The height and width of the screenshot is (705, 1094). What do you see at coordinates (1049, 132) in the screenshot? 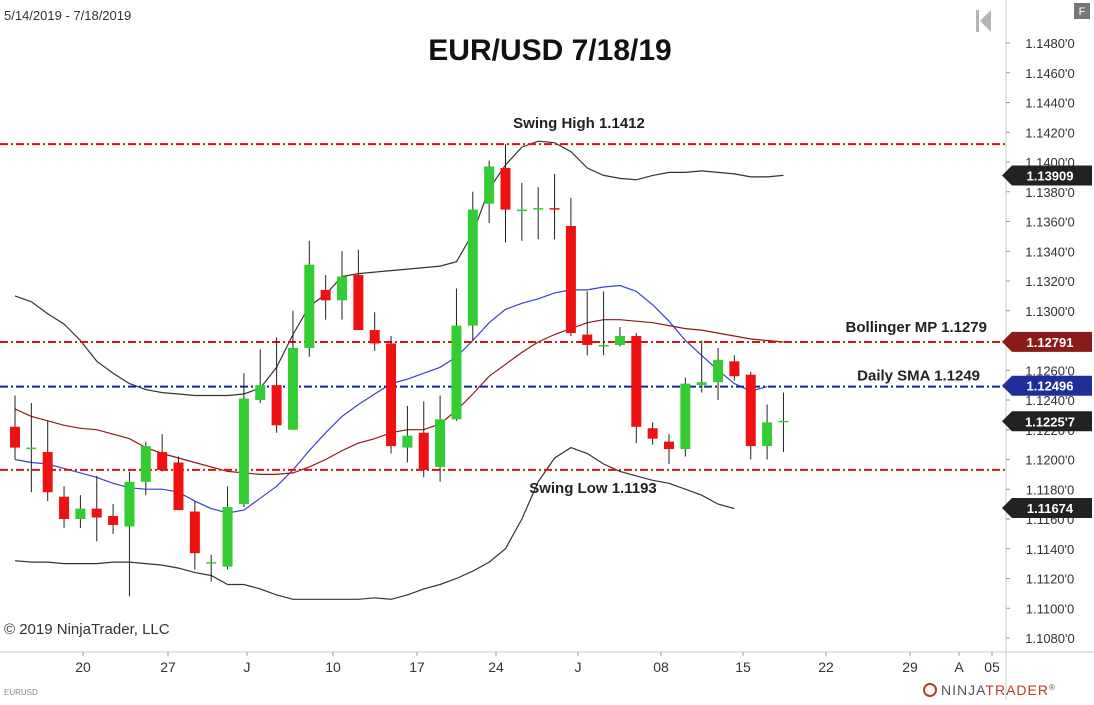
I see `y-tick-label: 1.1420'0` at bounding box center [1049, 132].